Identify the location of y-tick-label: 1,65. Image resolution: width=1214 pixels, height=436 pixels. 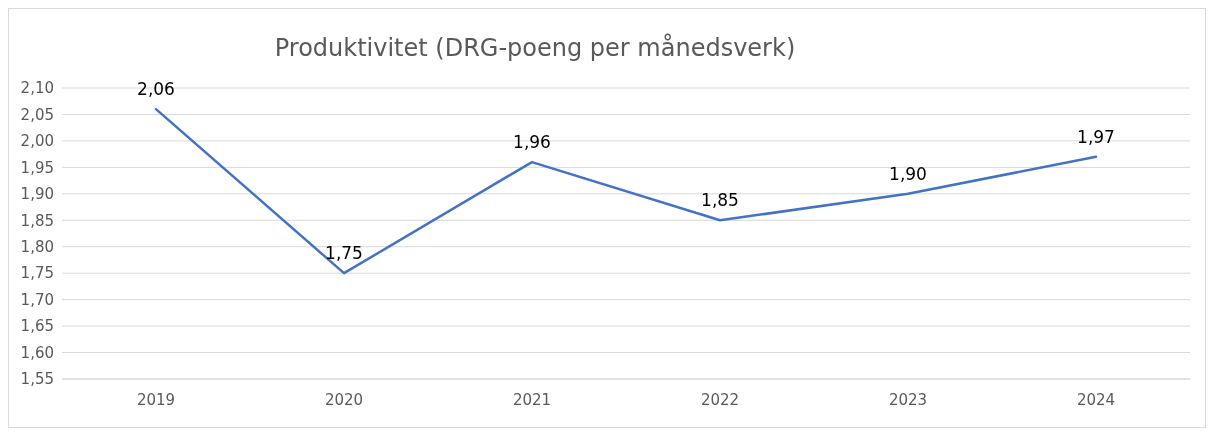
(37, 326).